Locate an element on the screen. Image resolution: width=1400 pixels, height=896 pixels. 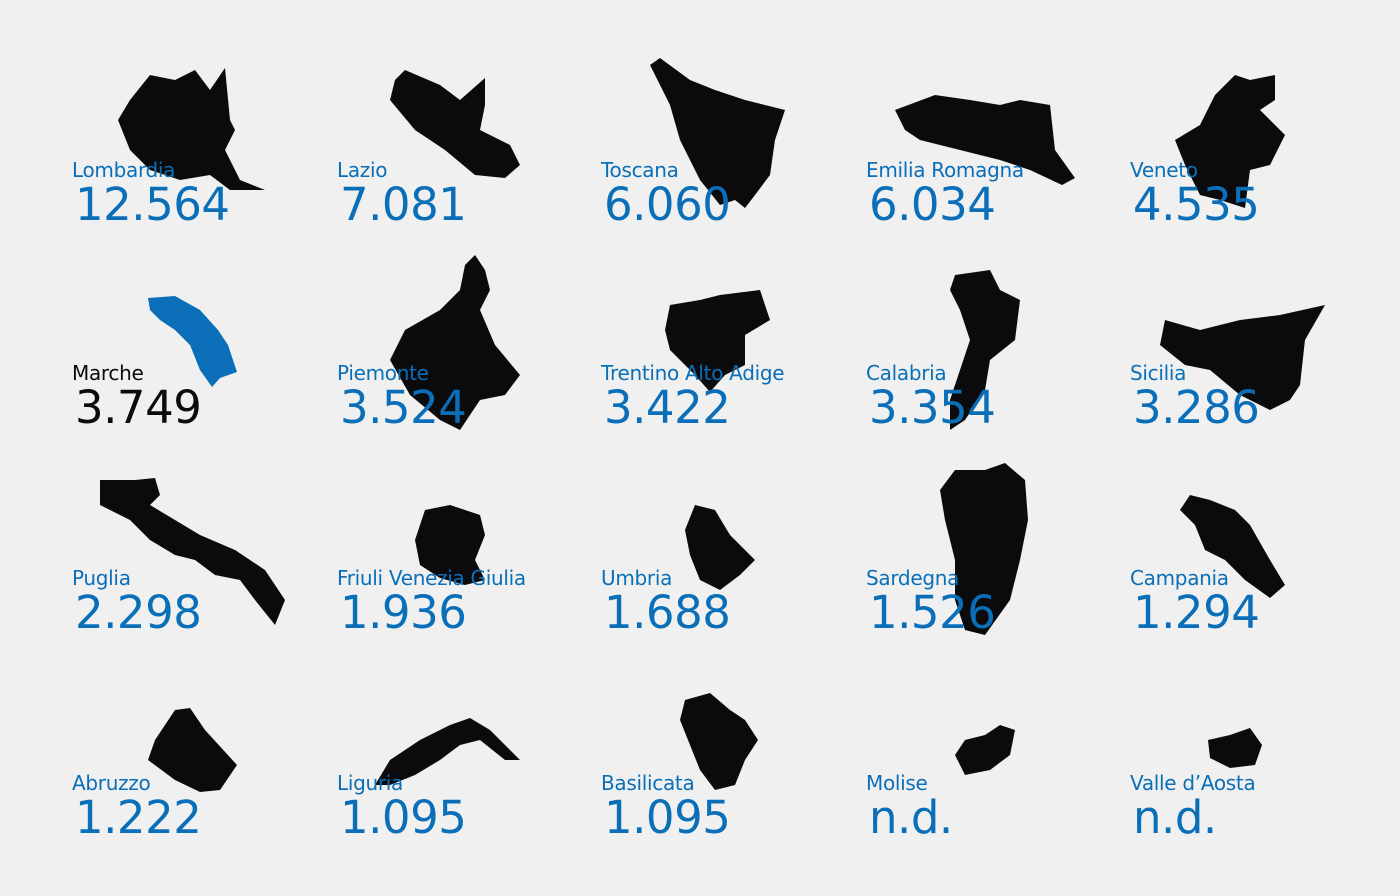
region-name: Valle d’Aosta is located at coordinates (1193, 783).